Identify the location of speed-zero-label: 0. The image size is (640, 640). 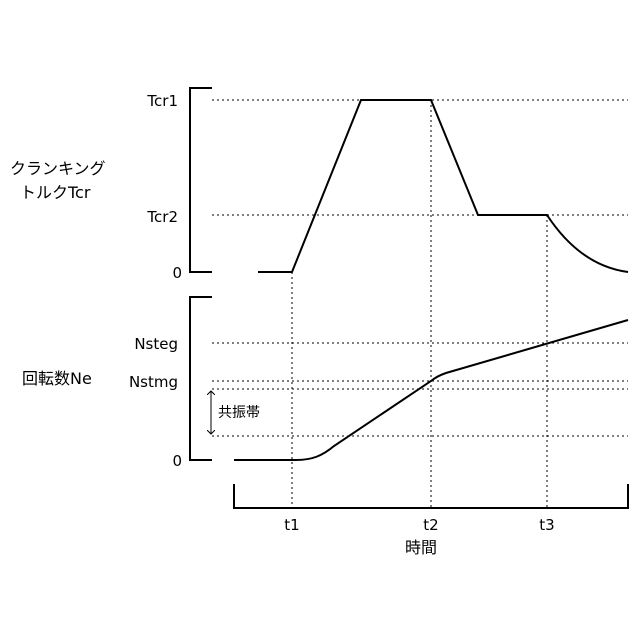
(177, 461).